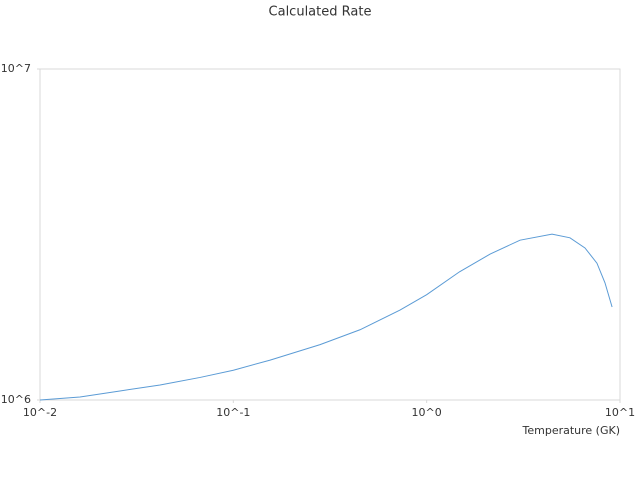  I want to click on x-tick-label: 10^-1, so click(233, 412).